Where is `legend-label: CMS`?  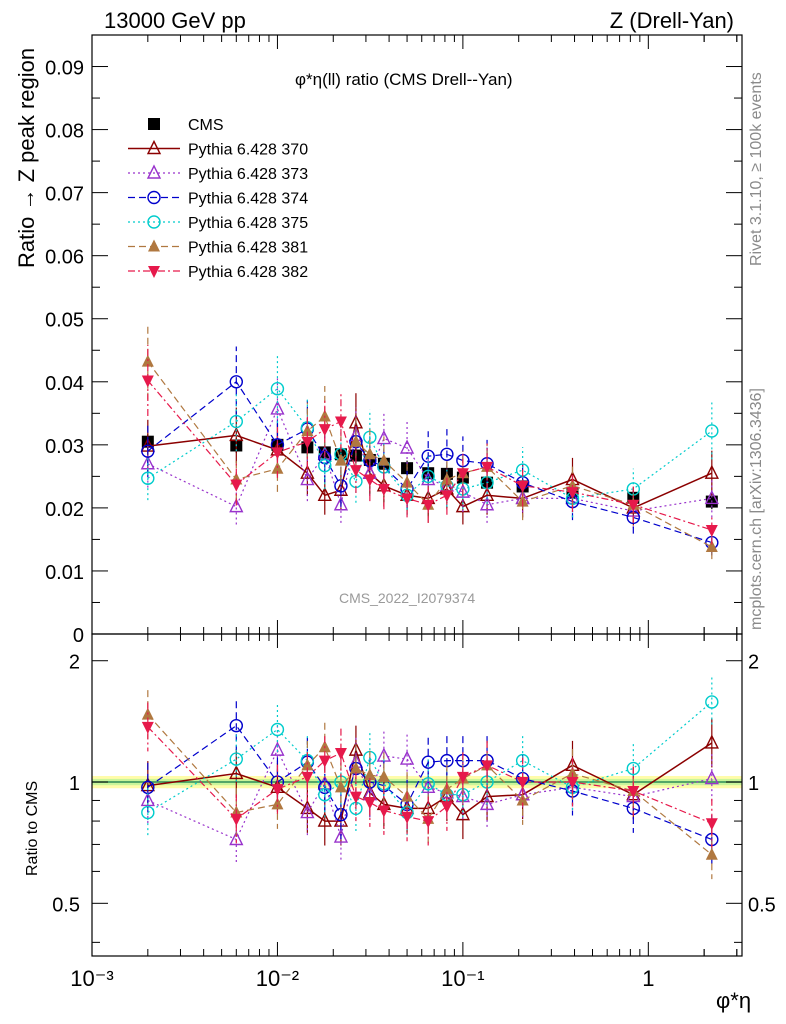
legend-label: CMS is located at coordinates (206, 125).